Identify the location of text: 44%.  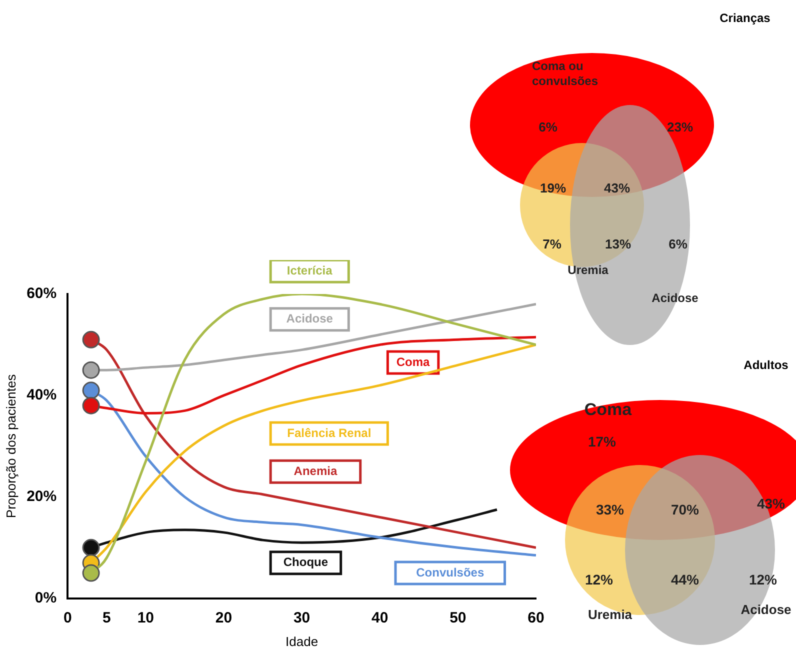
(685, 580).